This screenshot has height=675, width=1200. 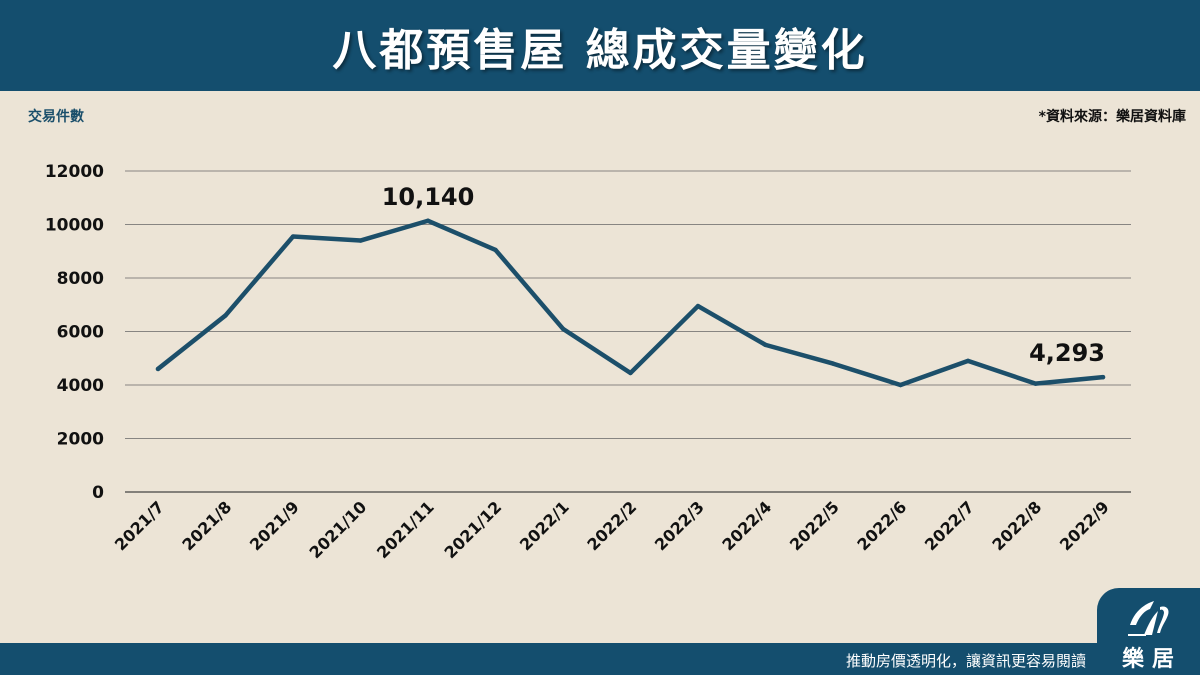 What do you see at coordinates (80, 386) in the screenshot?
I see `y-tick-label: 4000` at bounding box center [80, 386].